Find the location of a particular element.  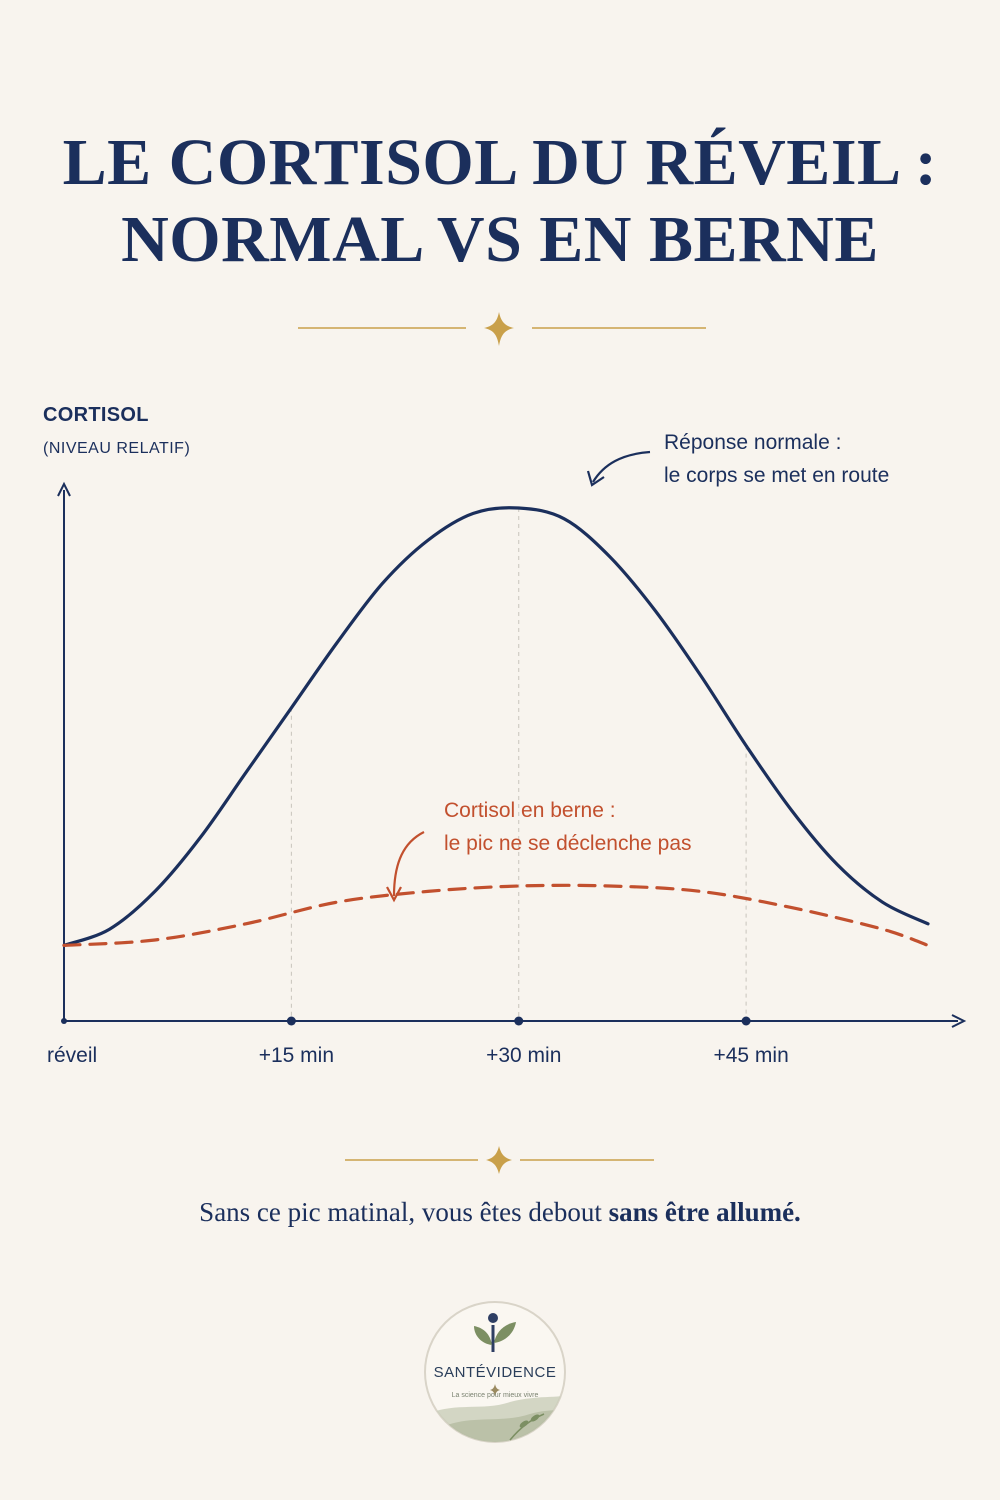

low-annotation-arrow is located at coordinates (408, 864).